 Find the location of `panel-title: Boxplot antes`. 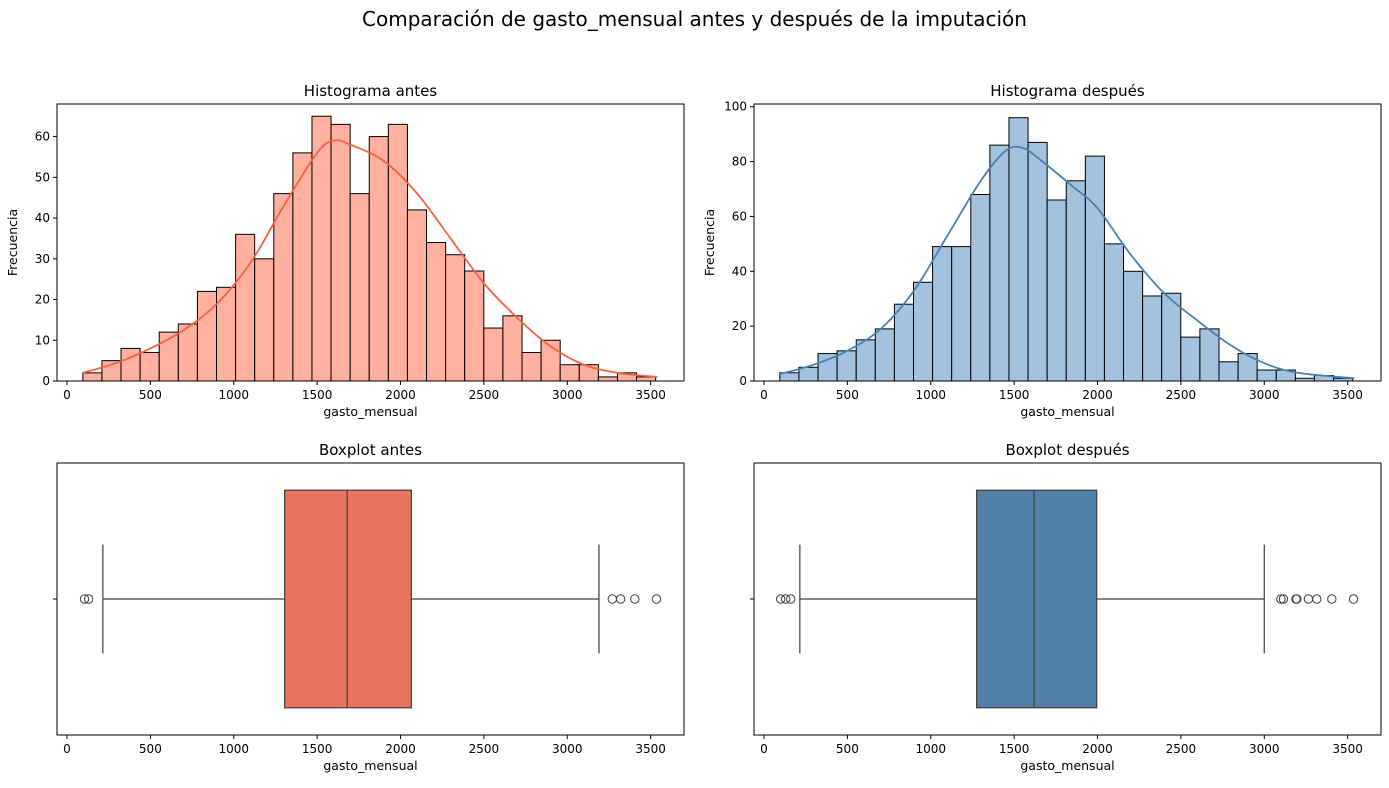

panel-title: Boxplot antes is located at coordinates (370, 450).